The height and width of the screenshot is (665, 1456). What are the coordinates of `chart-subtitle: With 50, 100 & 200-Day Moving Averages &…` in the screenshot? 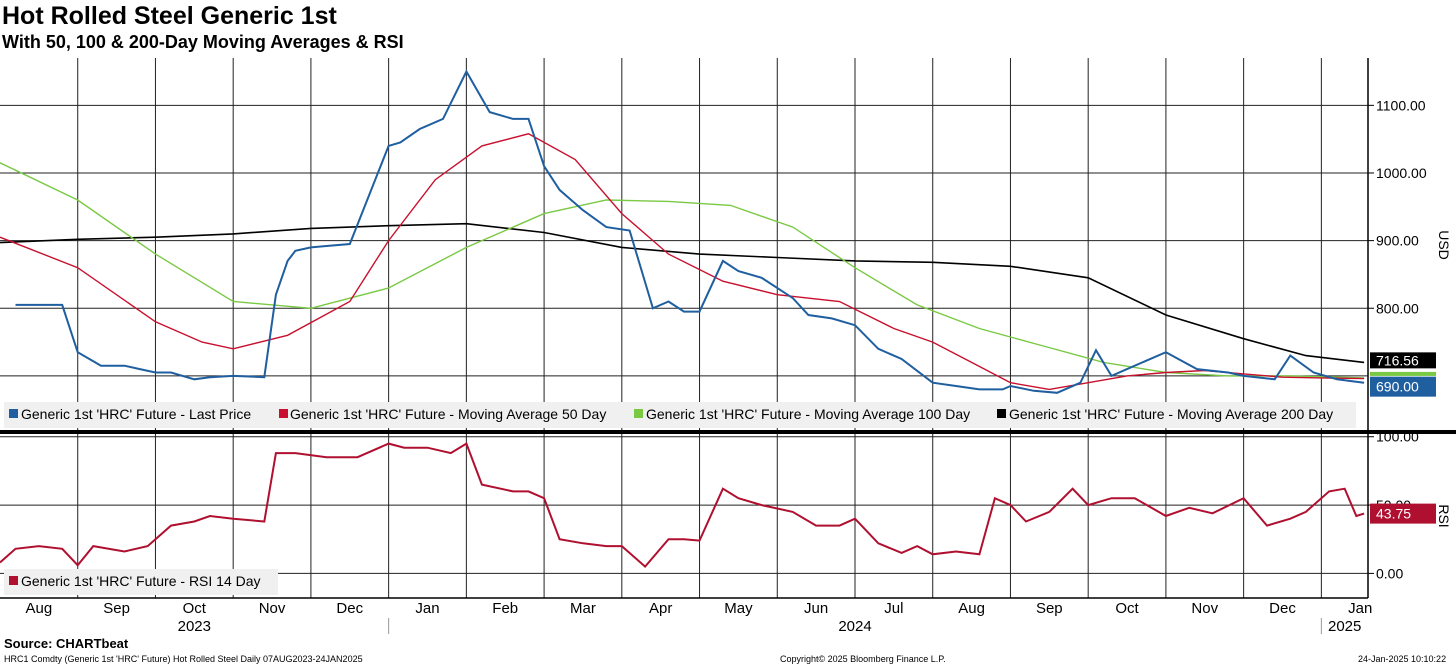 It's located at (203, 42).